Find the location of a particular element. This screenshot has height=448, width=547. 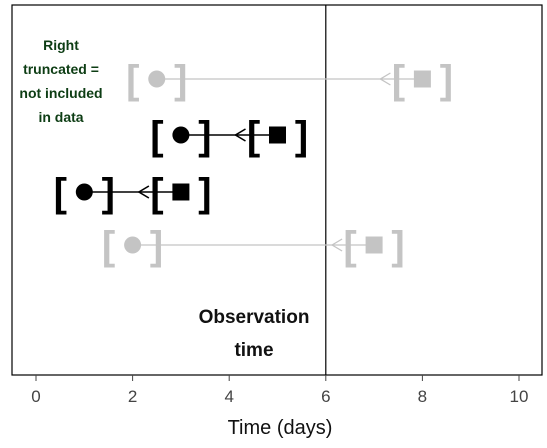

x-tick-label: 10 is located at coordinates (519, 396).